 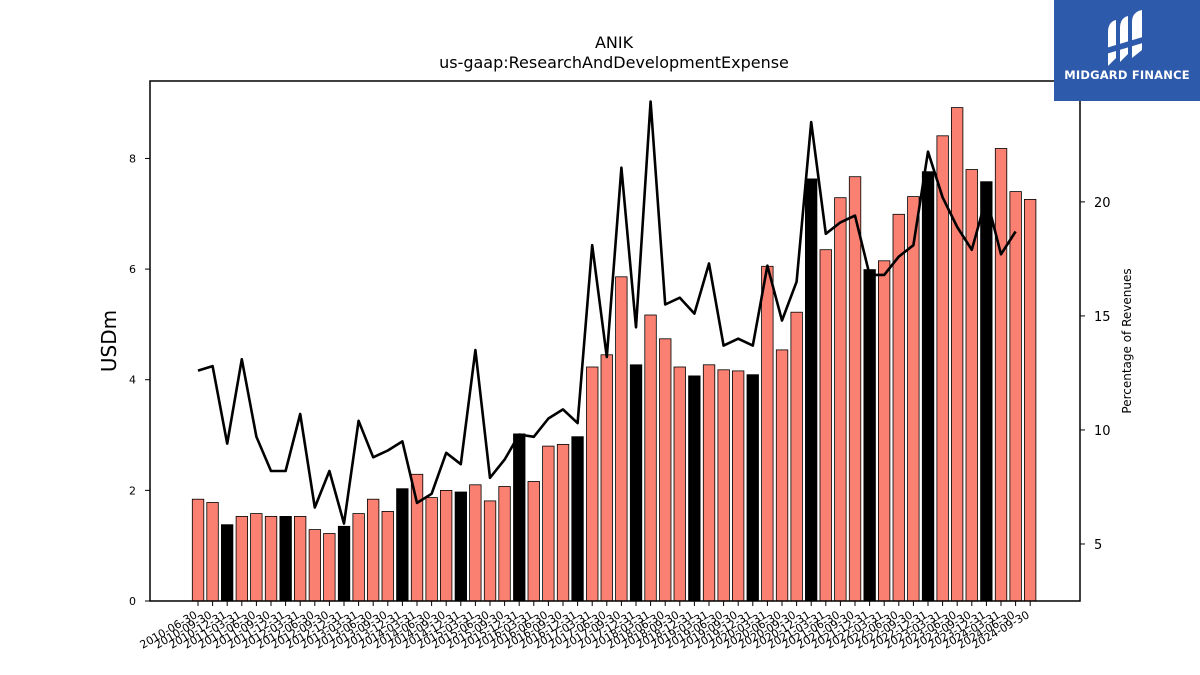 I want to click on y-axis-label: USDm, so click(x=109, y=341).